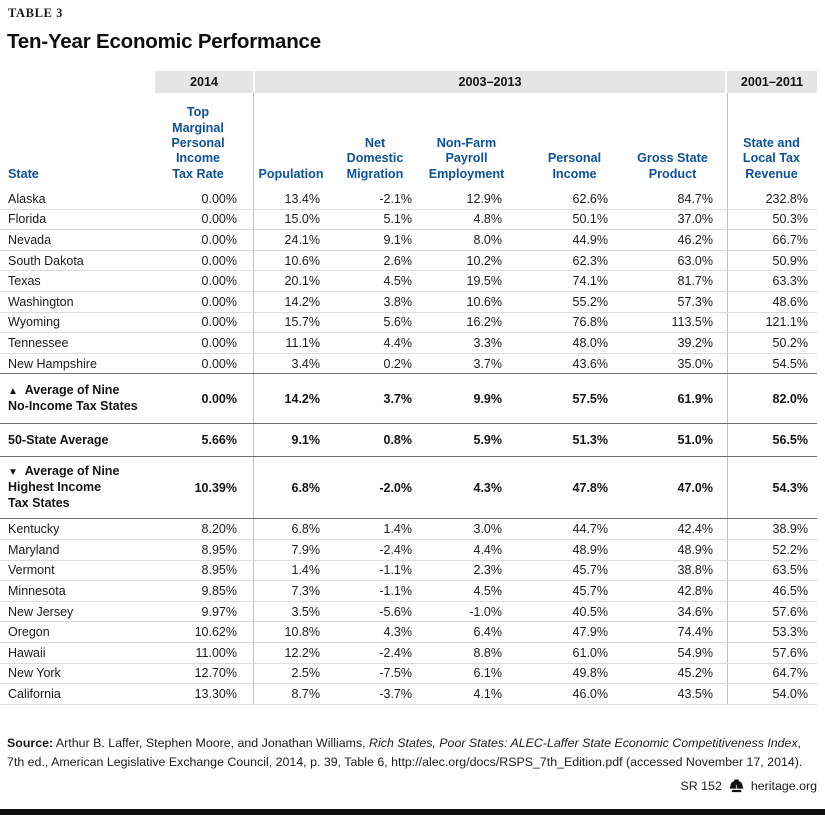 This screenshot has width=825, height=817. I want to click on value-cell: 10.6%, so click(484, 301).